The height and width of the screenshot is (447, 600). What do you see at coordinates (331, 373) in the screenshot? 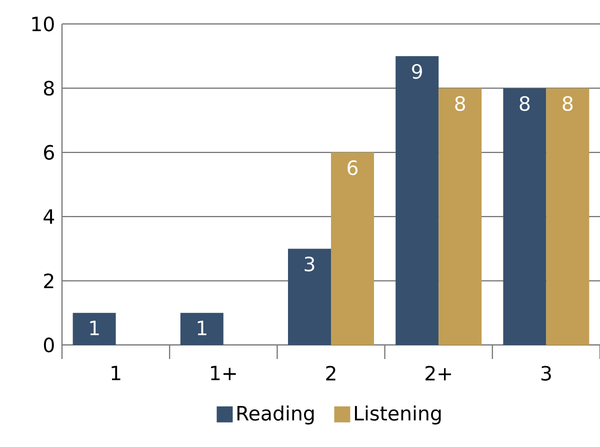
I see `x-tick-label: 2` at bounding box center [331, 373].